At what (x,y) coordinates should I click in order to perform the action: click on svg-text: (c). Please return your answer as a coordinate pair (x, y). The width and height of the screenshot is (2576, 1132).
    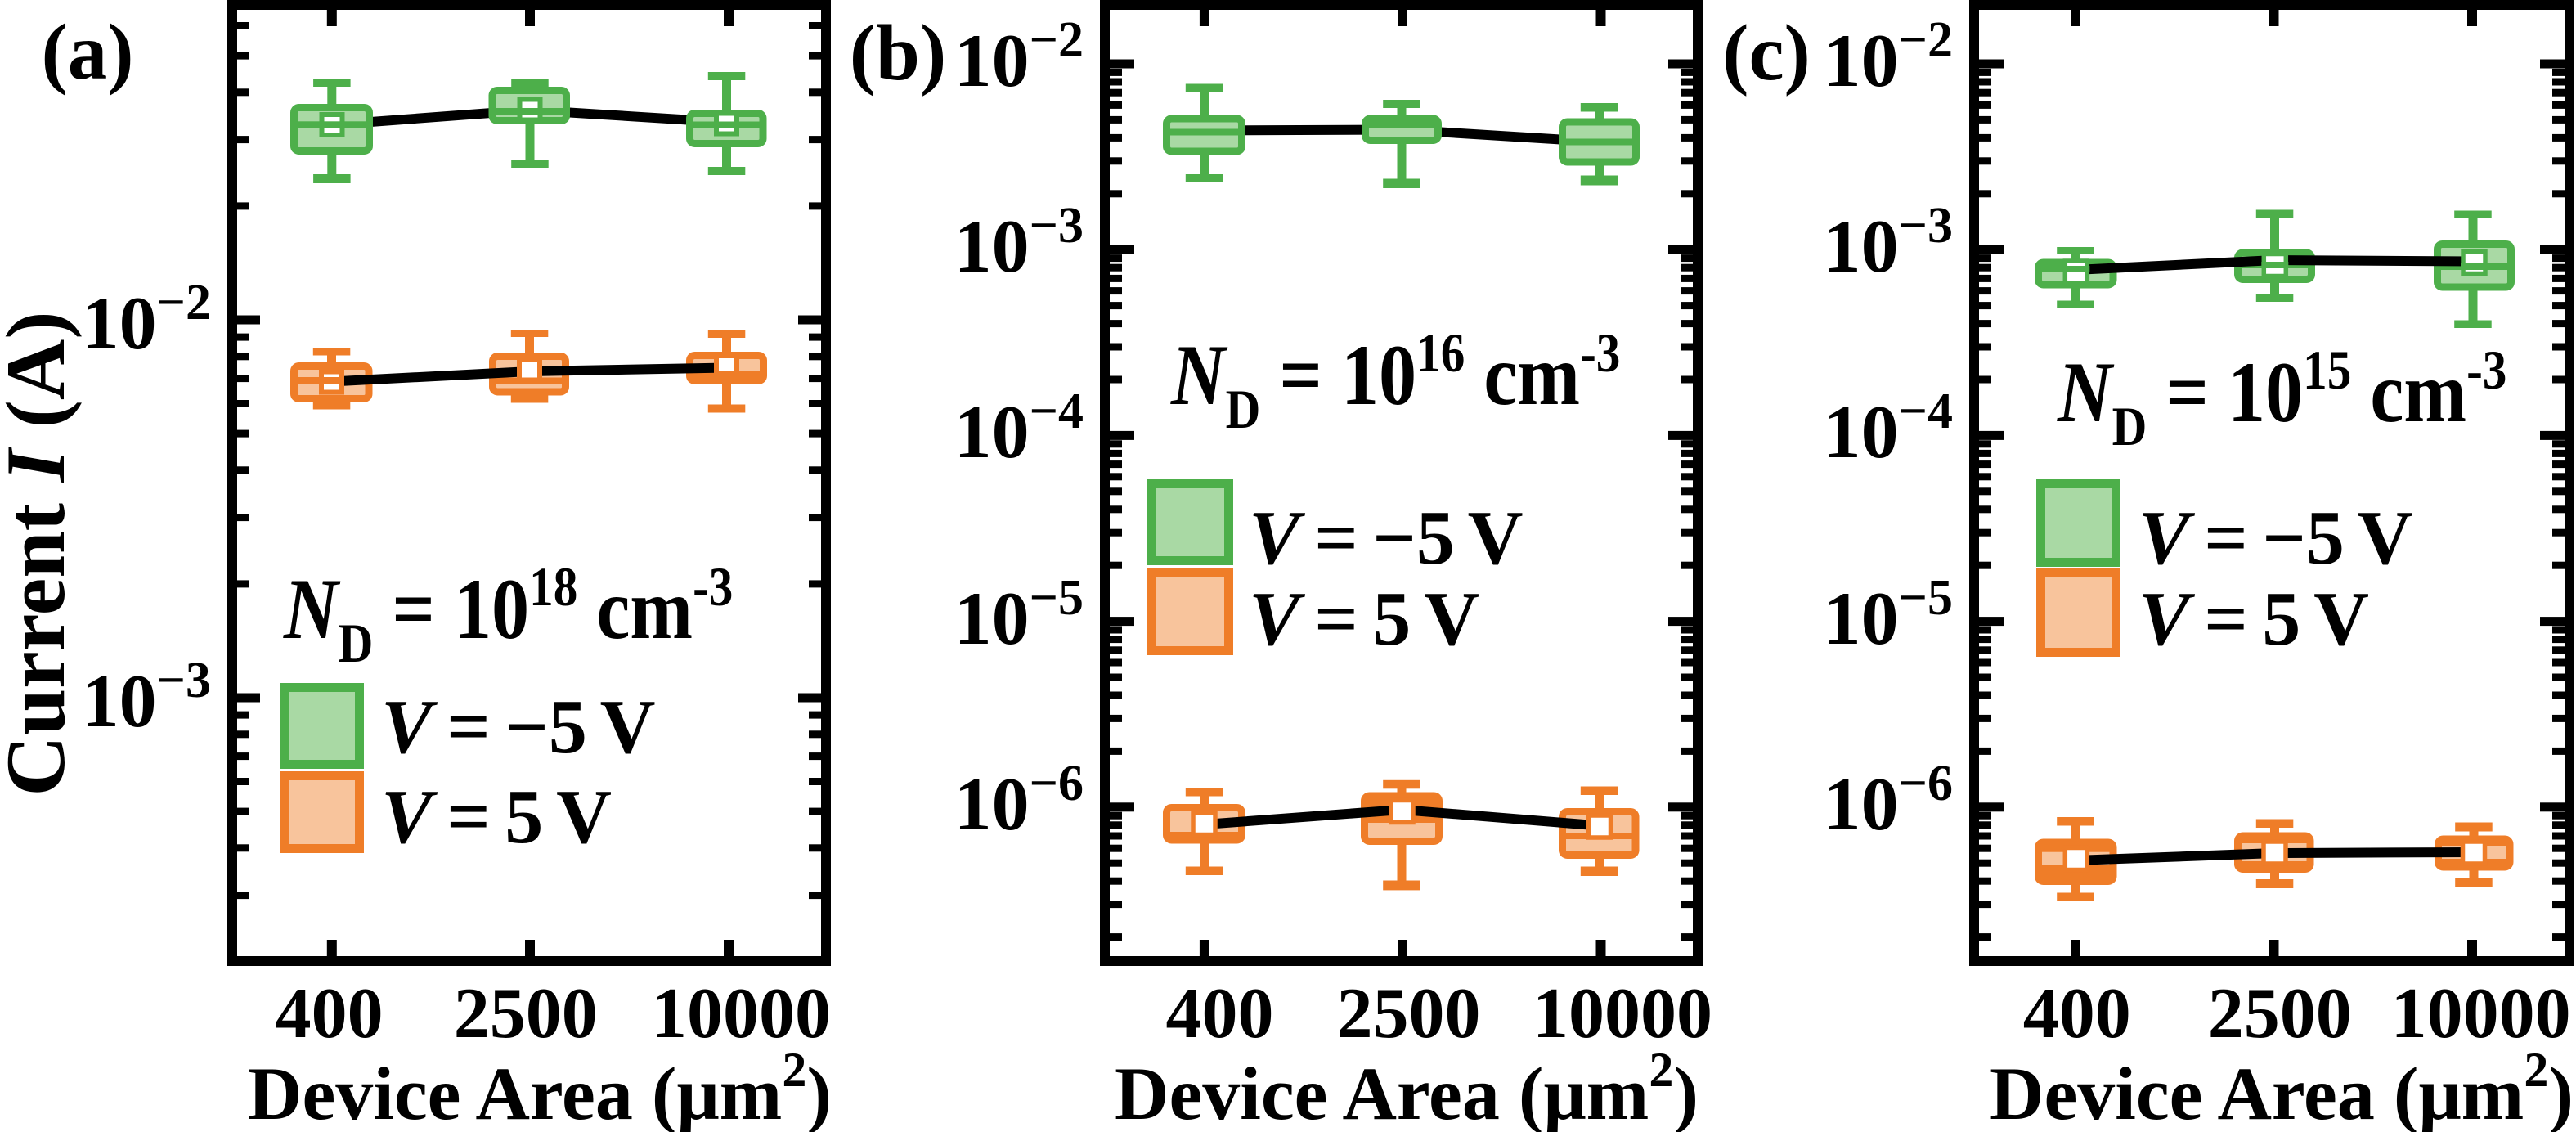
    Looking at the image, I should click on (1766, 53).